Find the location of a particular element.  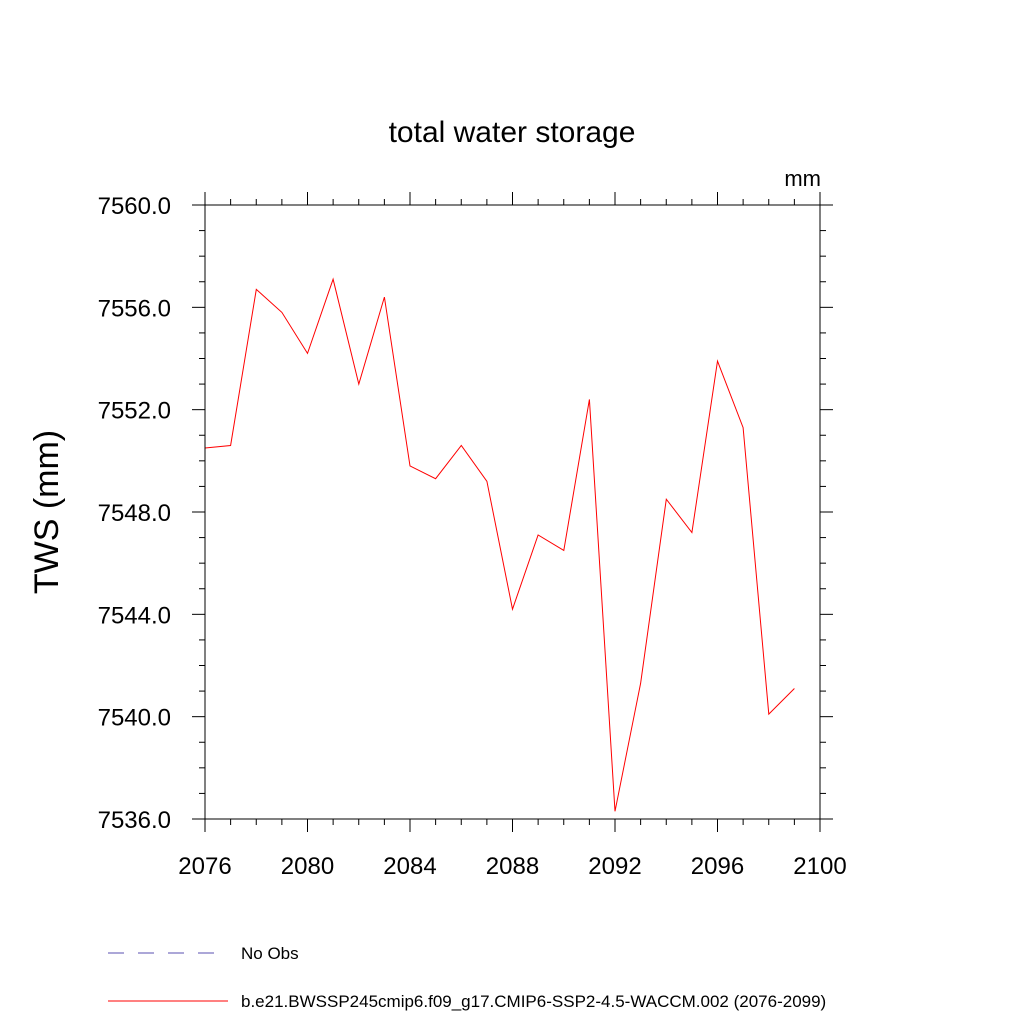

x-tick-label: 2092 is located at coordinates (614, 866).